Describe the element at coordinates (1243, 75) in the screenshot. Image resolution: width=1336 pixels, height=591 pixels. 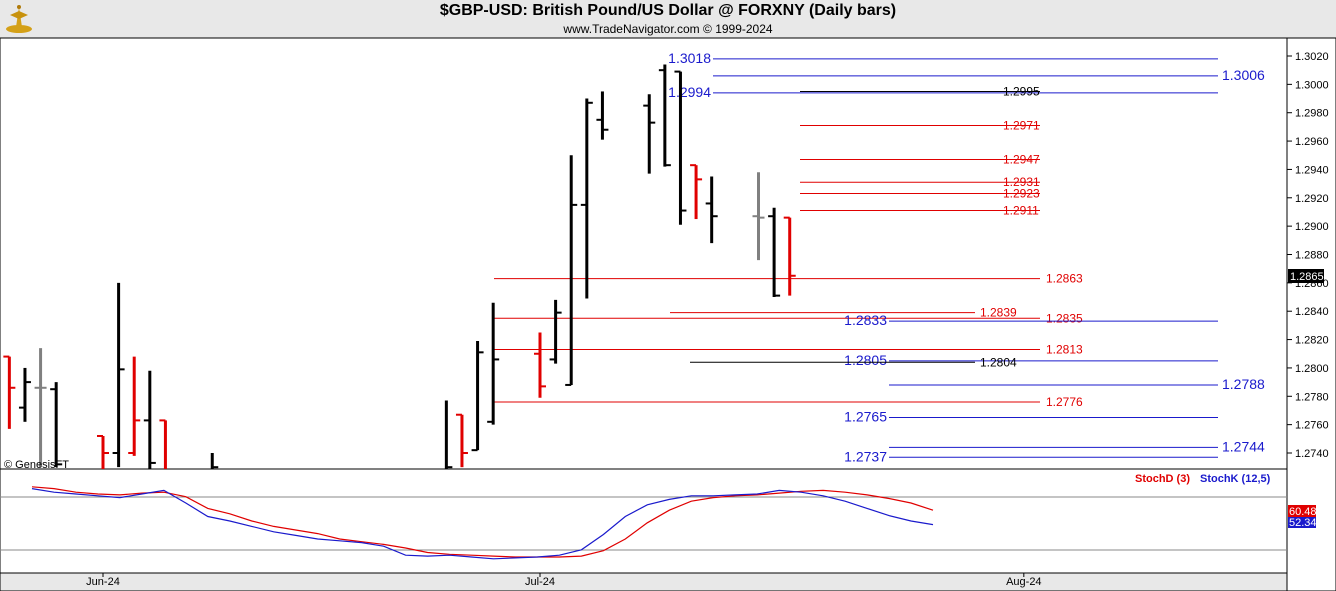
I see `level-label: 1.3006` at that location.